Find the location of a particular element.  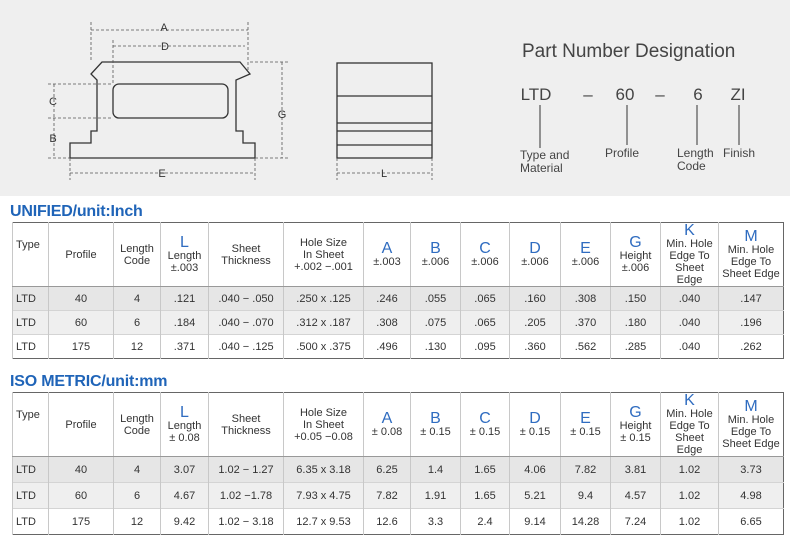

caption: Profile is located at coordinates (622, 153).